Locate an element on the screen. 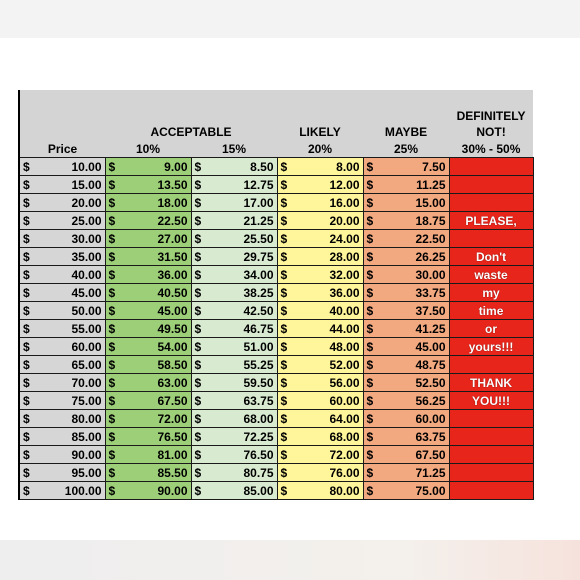 This screenshot has height=580, width=580. header-25-percent: 25% is located at coordinates (406, 149).